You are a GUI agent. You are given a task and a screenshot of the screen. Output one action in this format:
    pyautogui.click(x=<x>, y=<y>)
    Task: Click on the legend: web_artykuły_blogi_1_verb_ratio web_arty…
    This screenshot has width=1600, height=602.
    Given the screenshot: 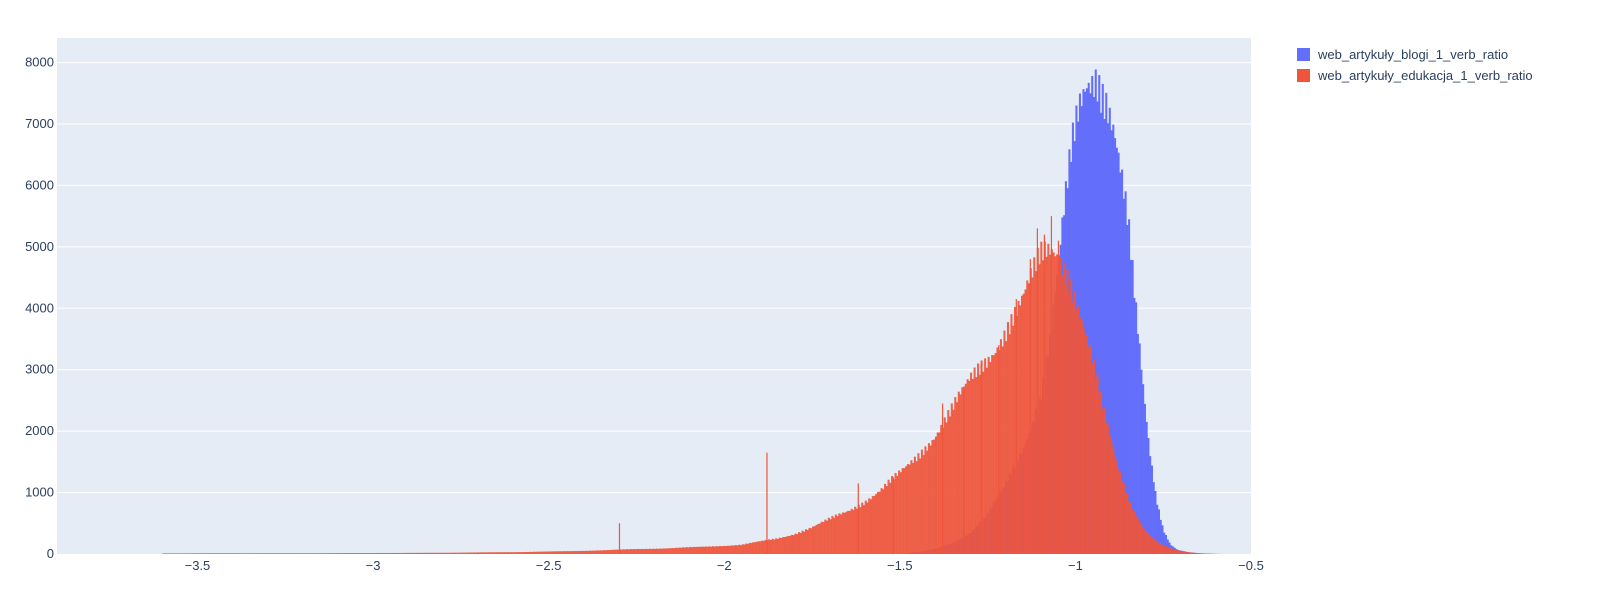 What is the action you would take?
    pyautogui.click(x=1415, y=65)
    